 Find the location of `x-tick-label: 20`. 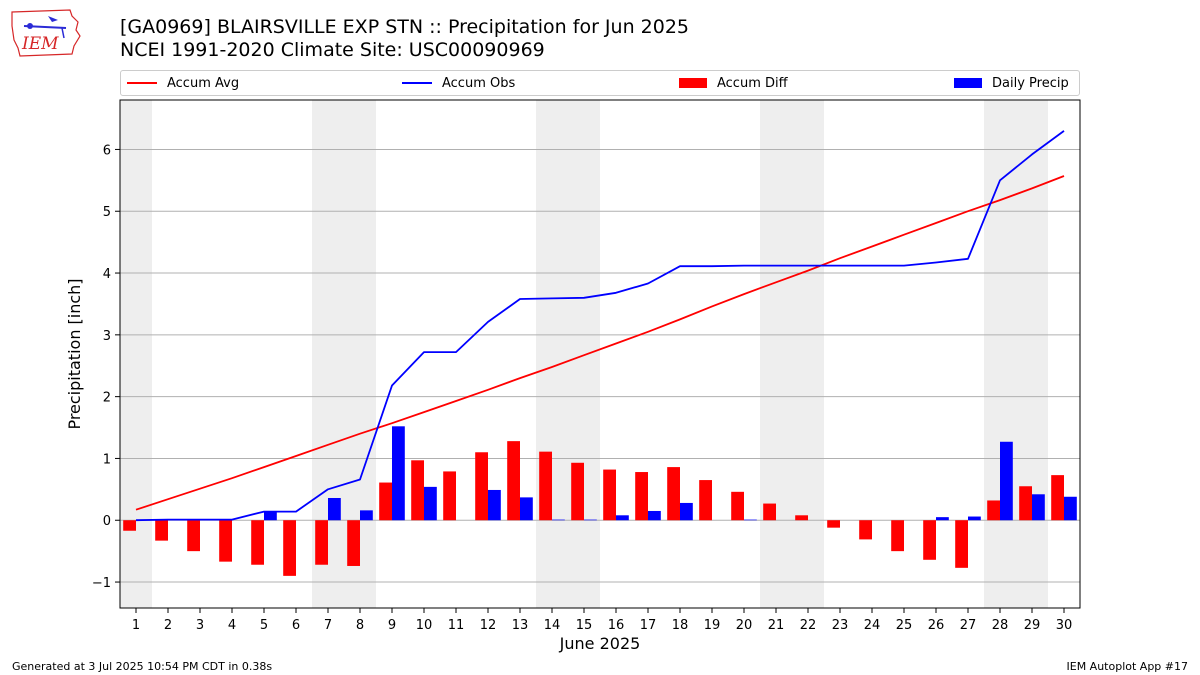

x-tick-label: 20 is located at coordinates (744, 625).